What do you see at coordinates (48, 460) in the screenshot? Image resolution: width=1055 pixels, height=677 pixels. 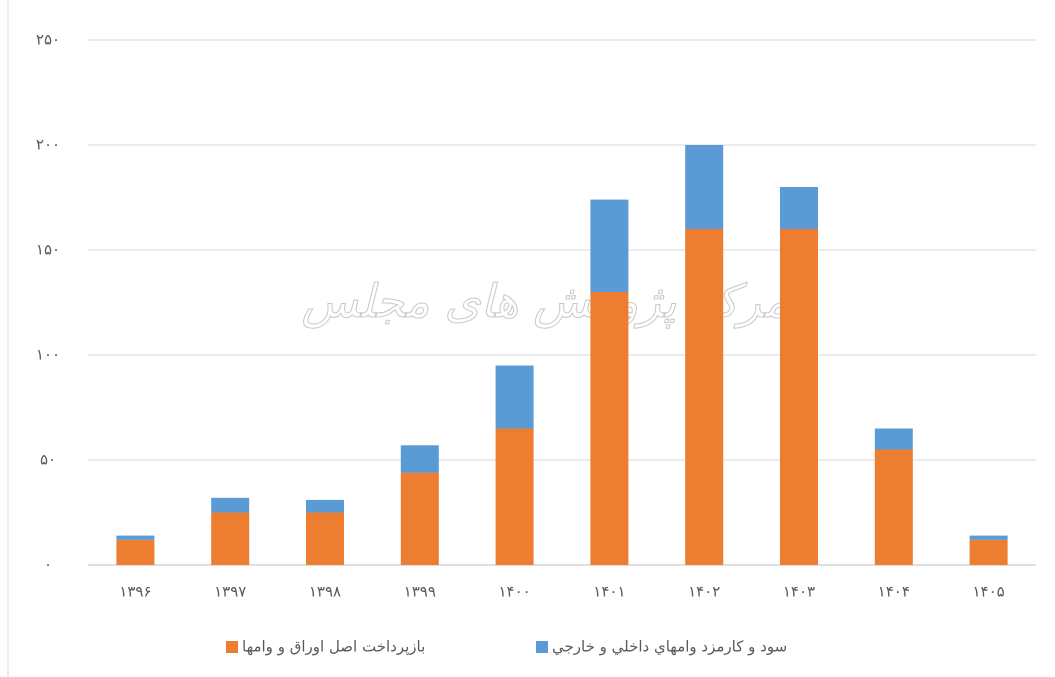 I see `y-tick-label: ۵٠` at bounding box center [48, 460].